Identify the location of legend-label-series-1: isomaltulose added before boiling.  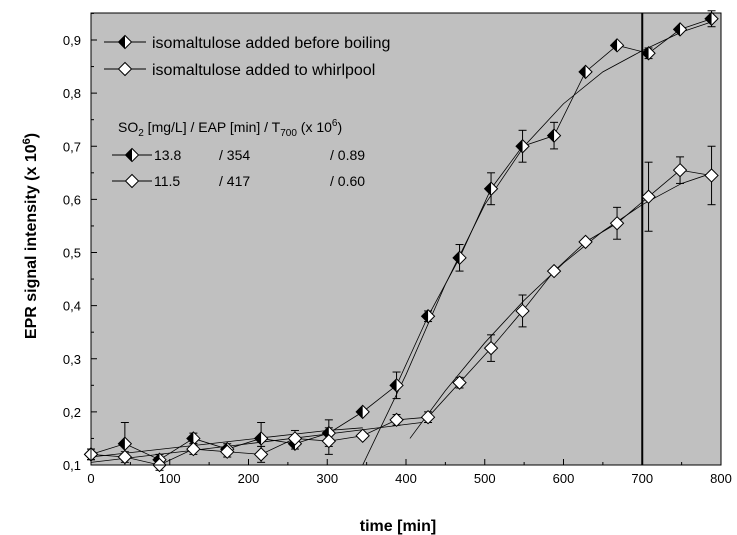
(271, 43).